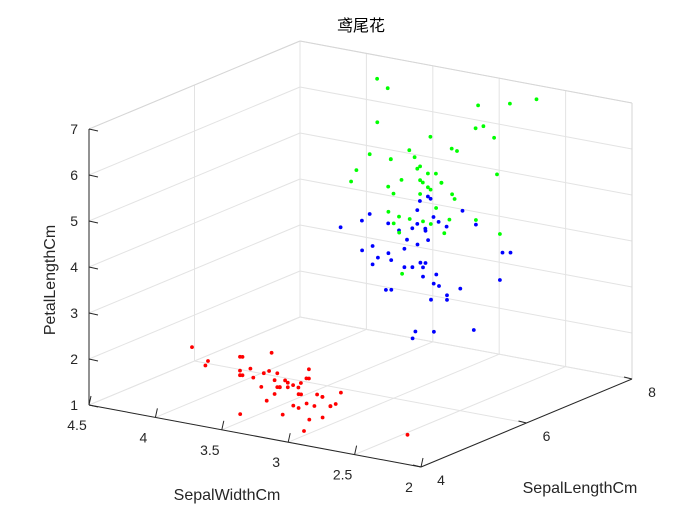  I want to click on y-tick-label: 4, so click(144, 437).